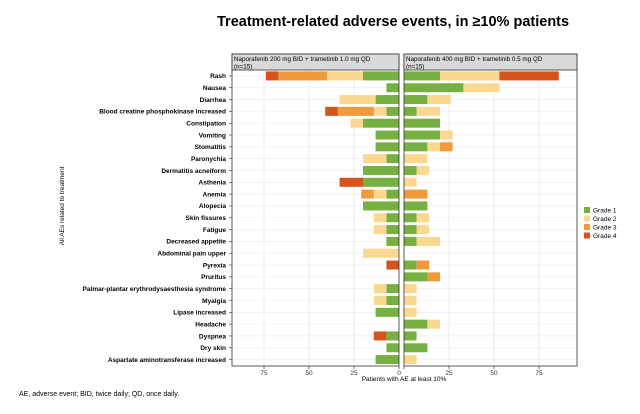  What do you see at coordinates (213, 183) in the screenshot?
I see `category-label: Asthenia` at bounding box center [213, 183].